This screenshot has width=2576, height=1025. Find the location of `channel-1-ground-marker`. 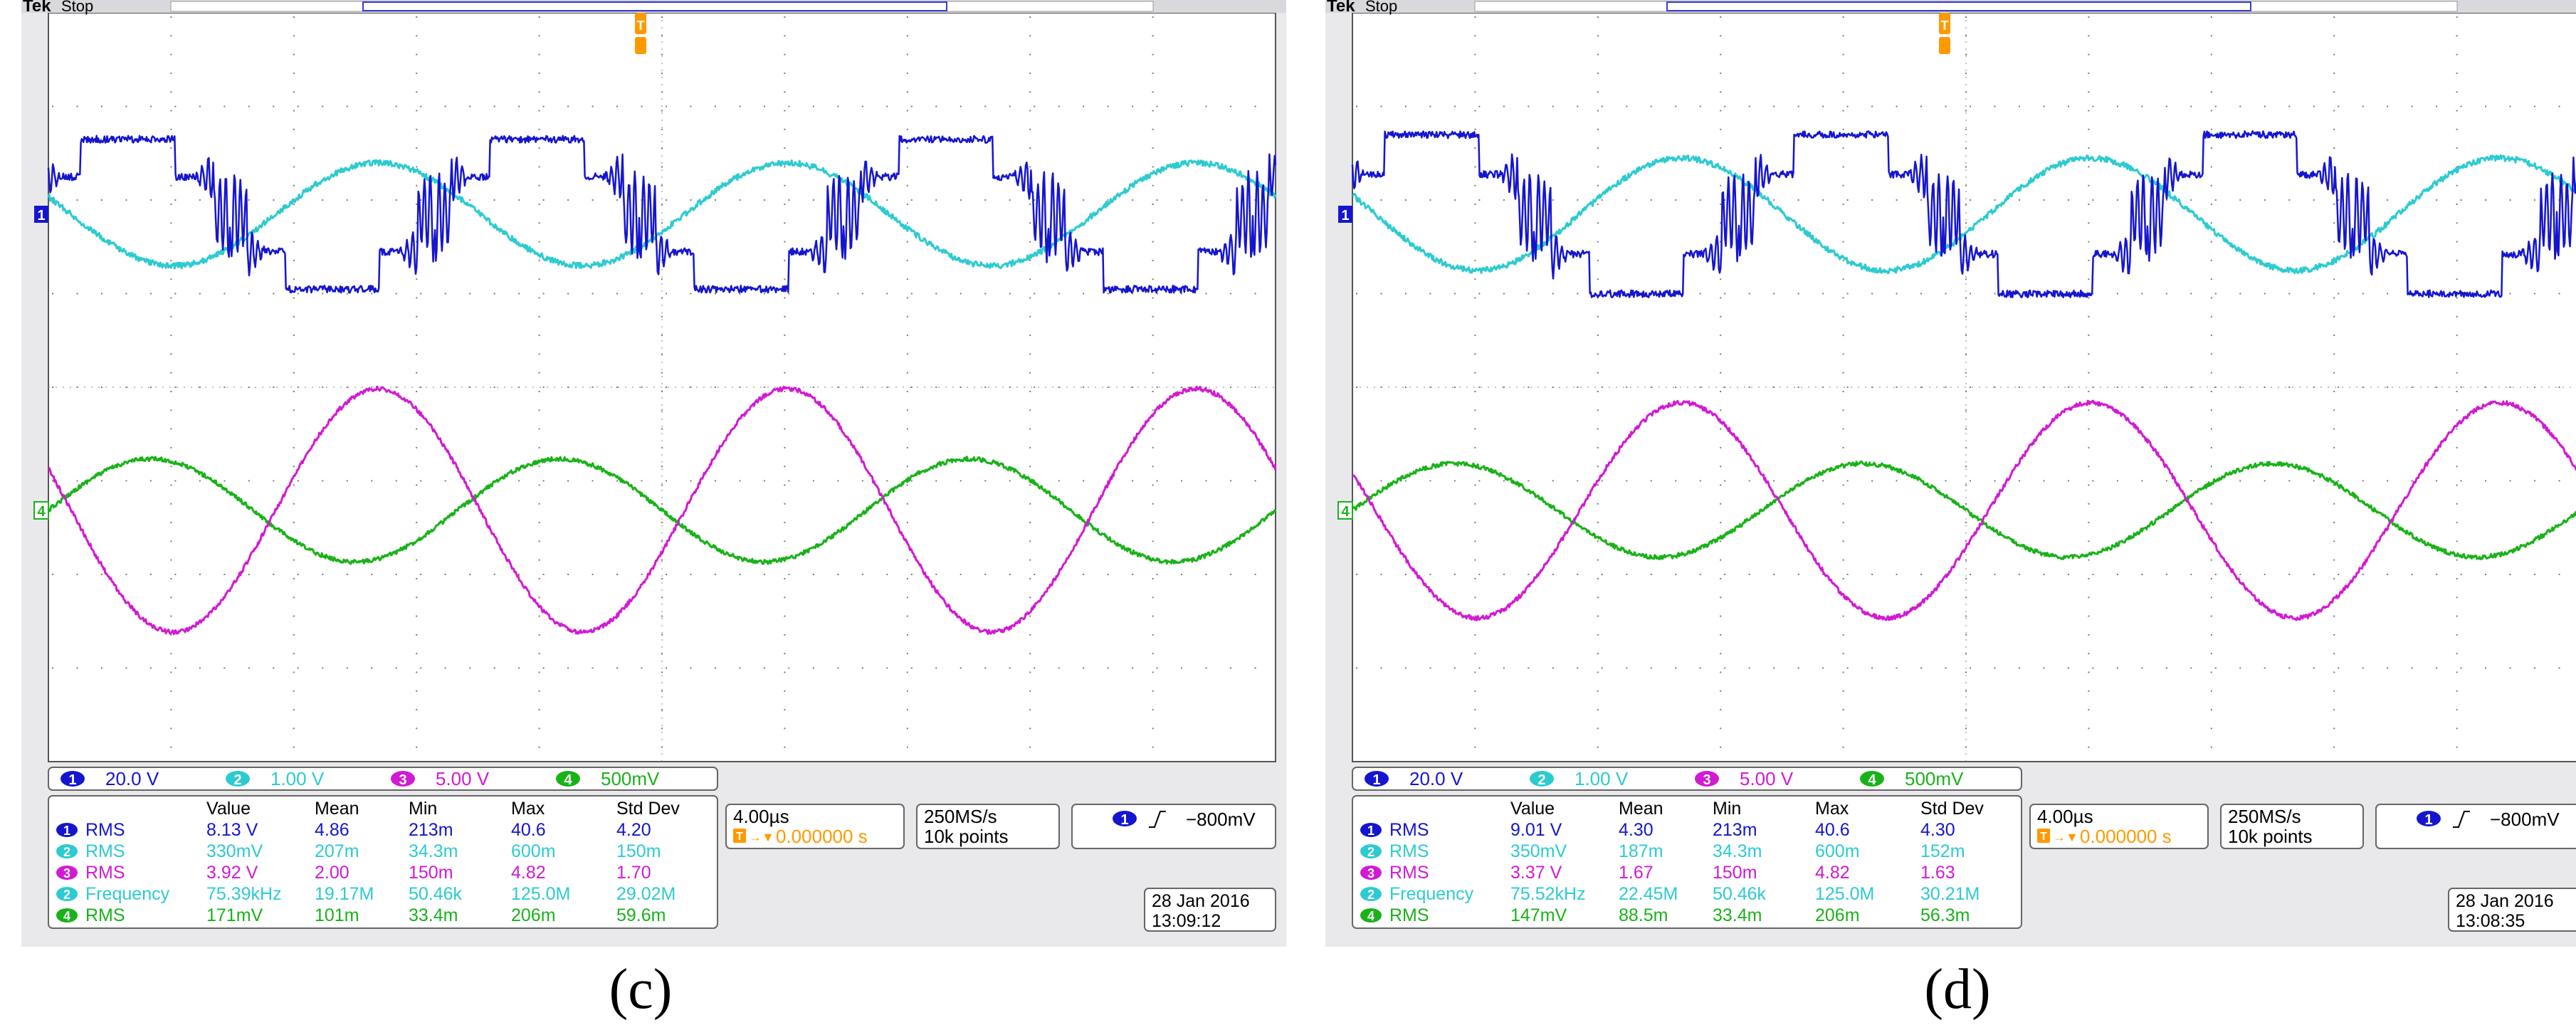

channel-1-ground-marker is located at coordinates (41, 214).